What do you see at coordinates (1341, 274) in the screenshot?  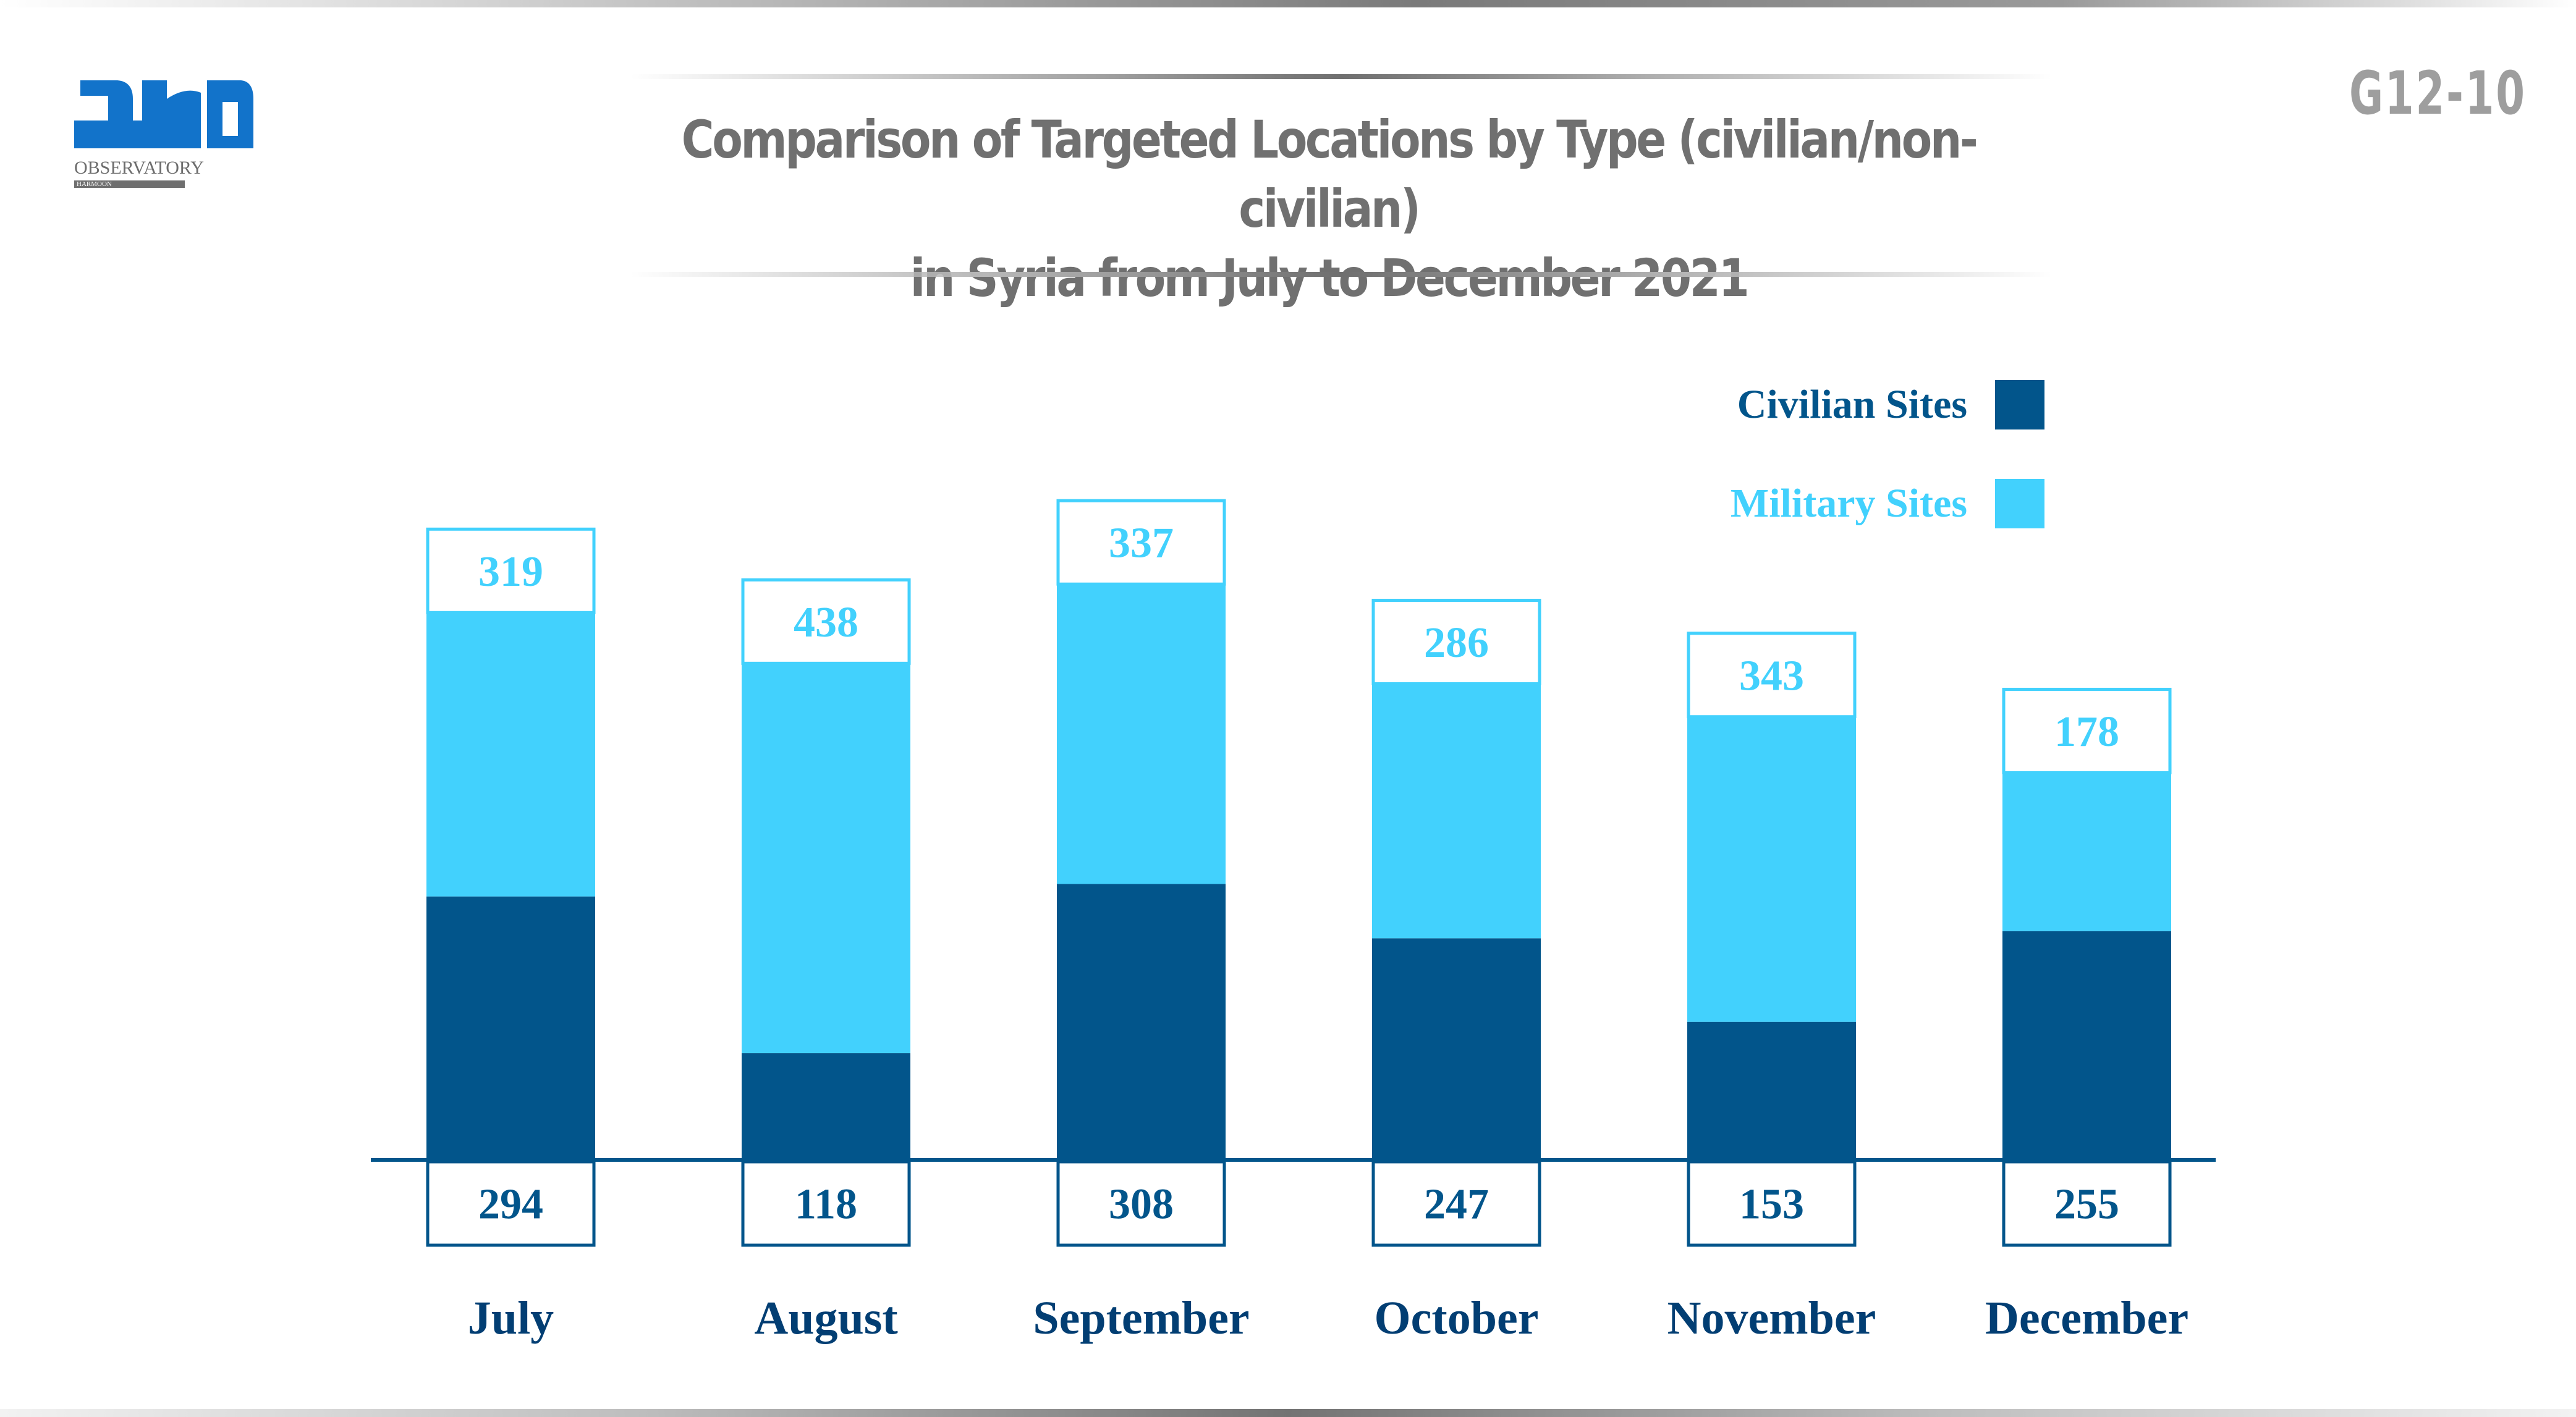 I see `title-rule-bottom` at bounding box center [1341, 274].